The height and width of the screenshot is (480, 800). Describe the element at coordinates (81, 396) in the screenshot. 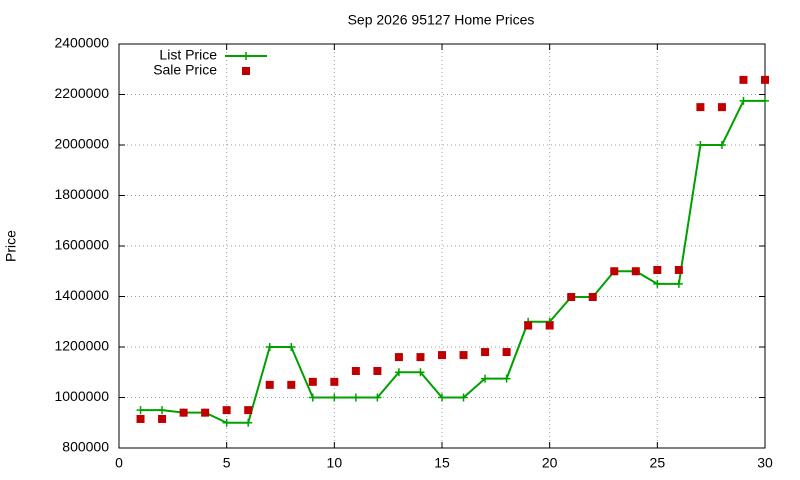

I see `y-tick-label: 1000000` at that location.